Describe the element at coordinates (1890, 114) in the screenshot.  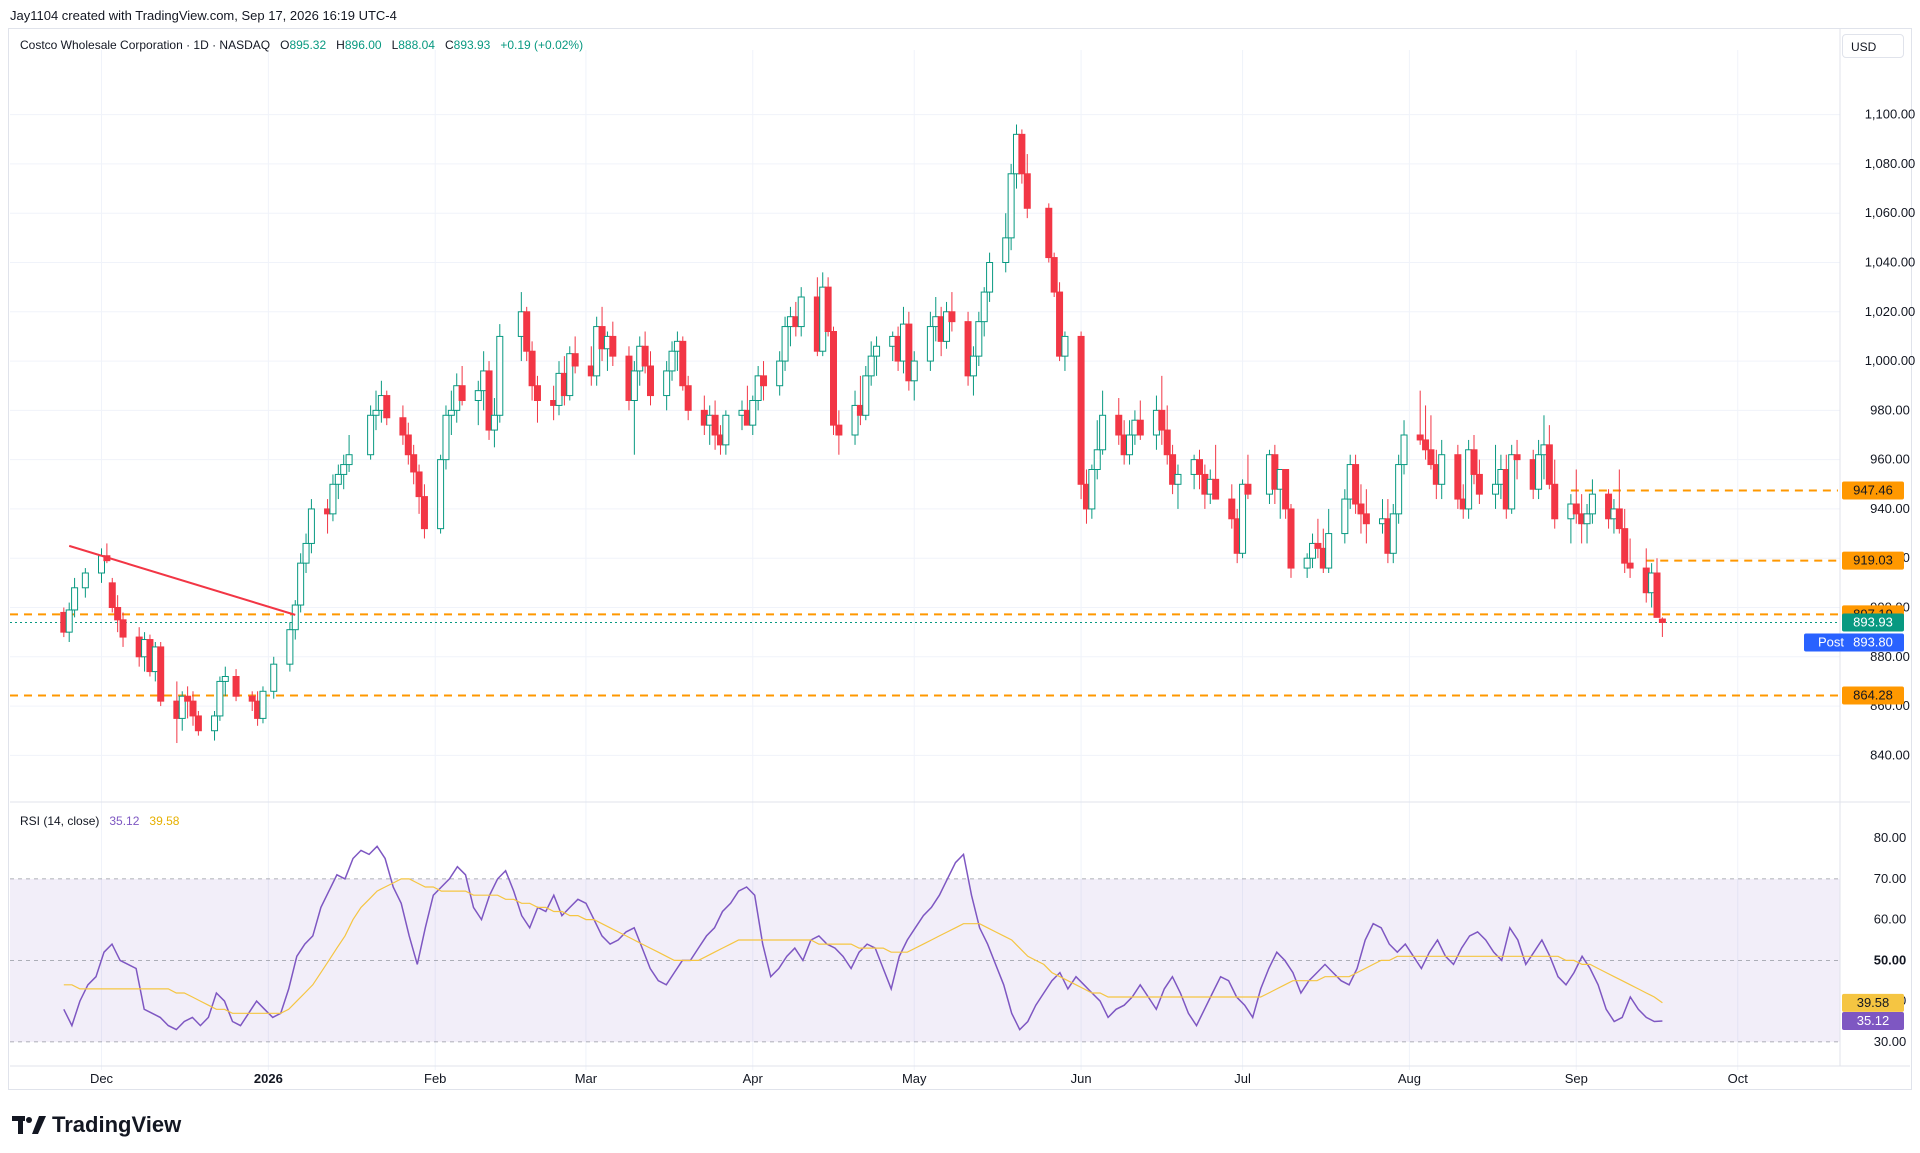
I see `price-axis-tick: 1,100.00` at that location.